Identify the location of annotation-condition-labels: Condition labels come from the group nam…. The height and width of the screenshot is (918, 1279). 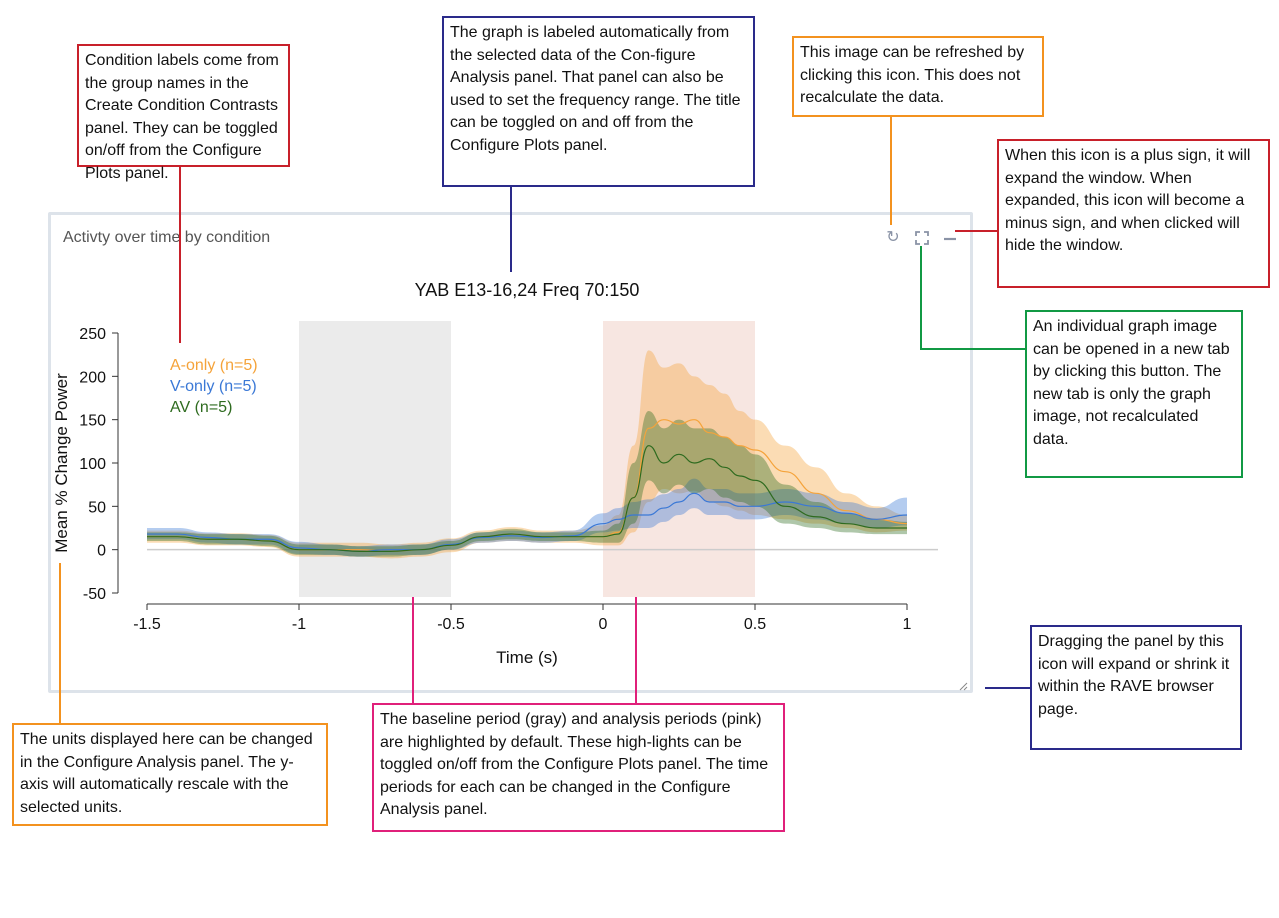
(183, 113).